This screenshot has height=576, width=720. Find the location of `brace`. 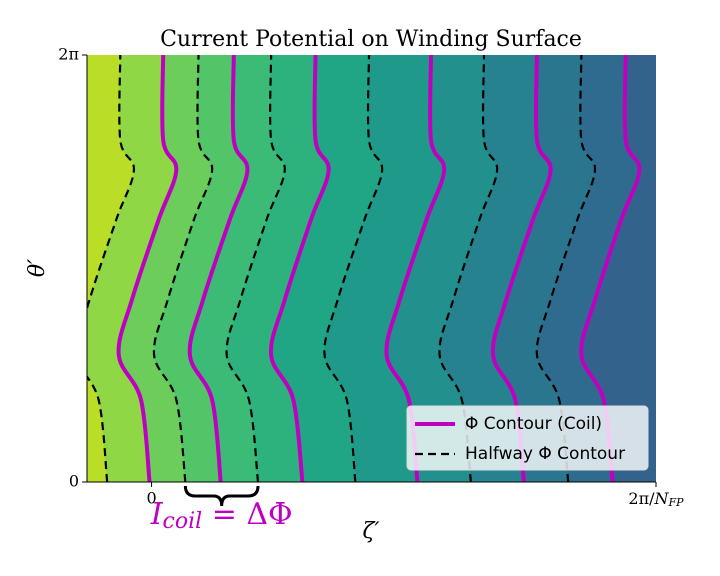

brace is located at coordinates (221, 496).